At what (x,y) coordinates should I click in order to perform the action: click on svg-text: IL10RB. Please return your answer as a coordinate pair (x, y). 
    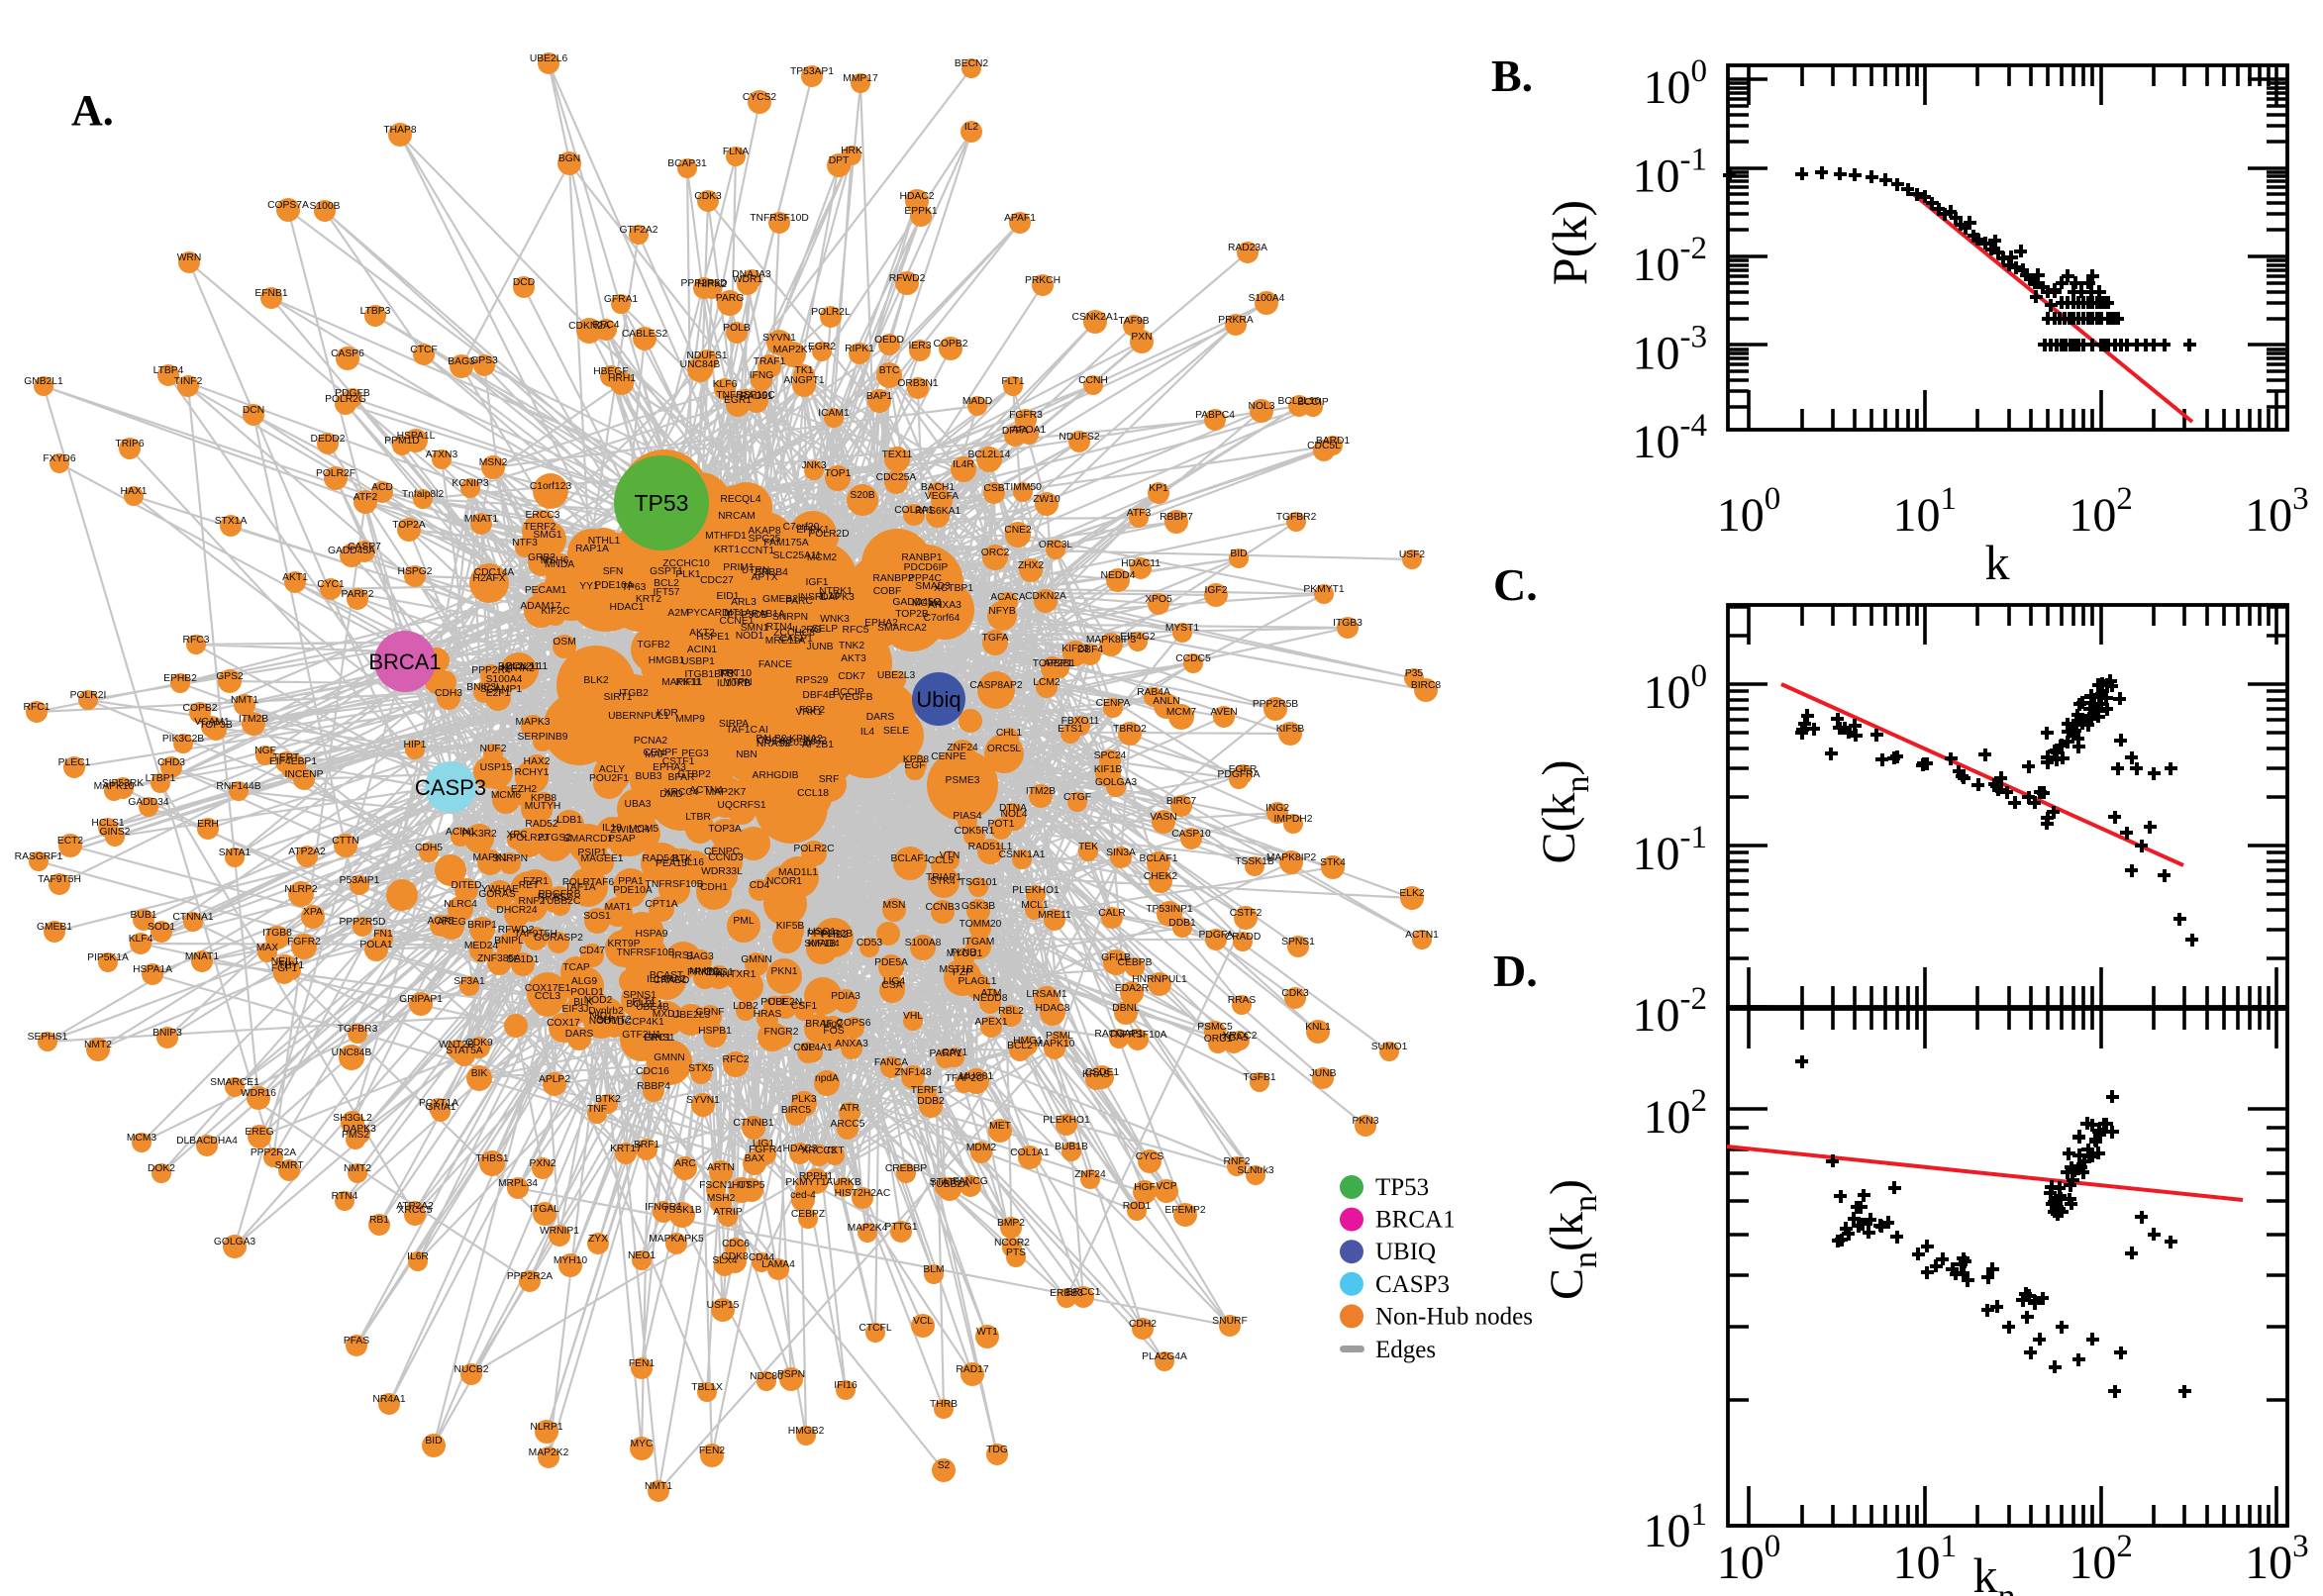
    Looking at the image, I should click on (734, 683).